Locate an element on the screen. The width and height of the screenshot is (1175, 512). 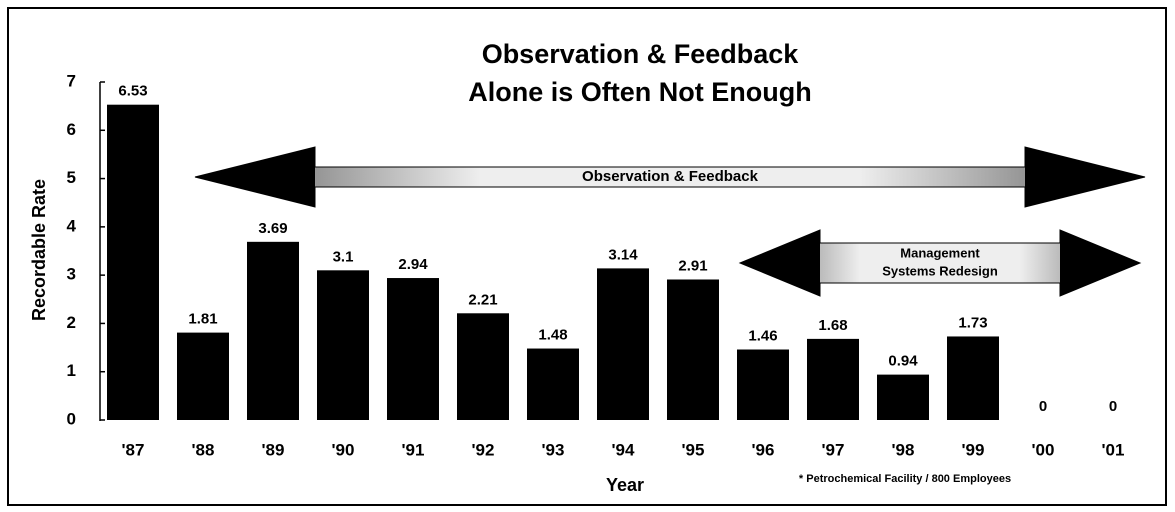
y-tick-label: 0 is located at coordinates (71, 418).